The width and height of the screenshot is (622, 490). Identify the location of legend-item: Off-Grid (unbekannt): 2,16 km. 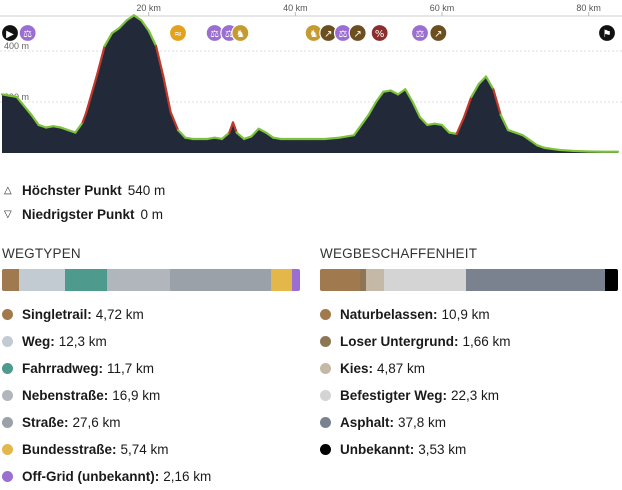
(151, 476).